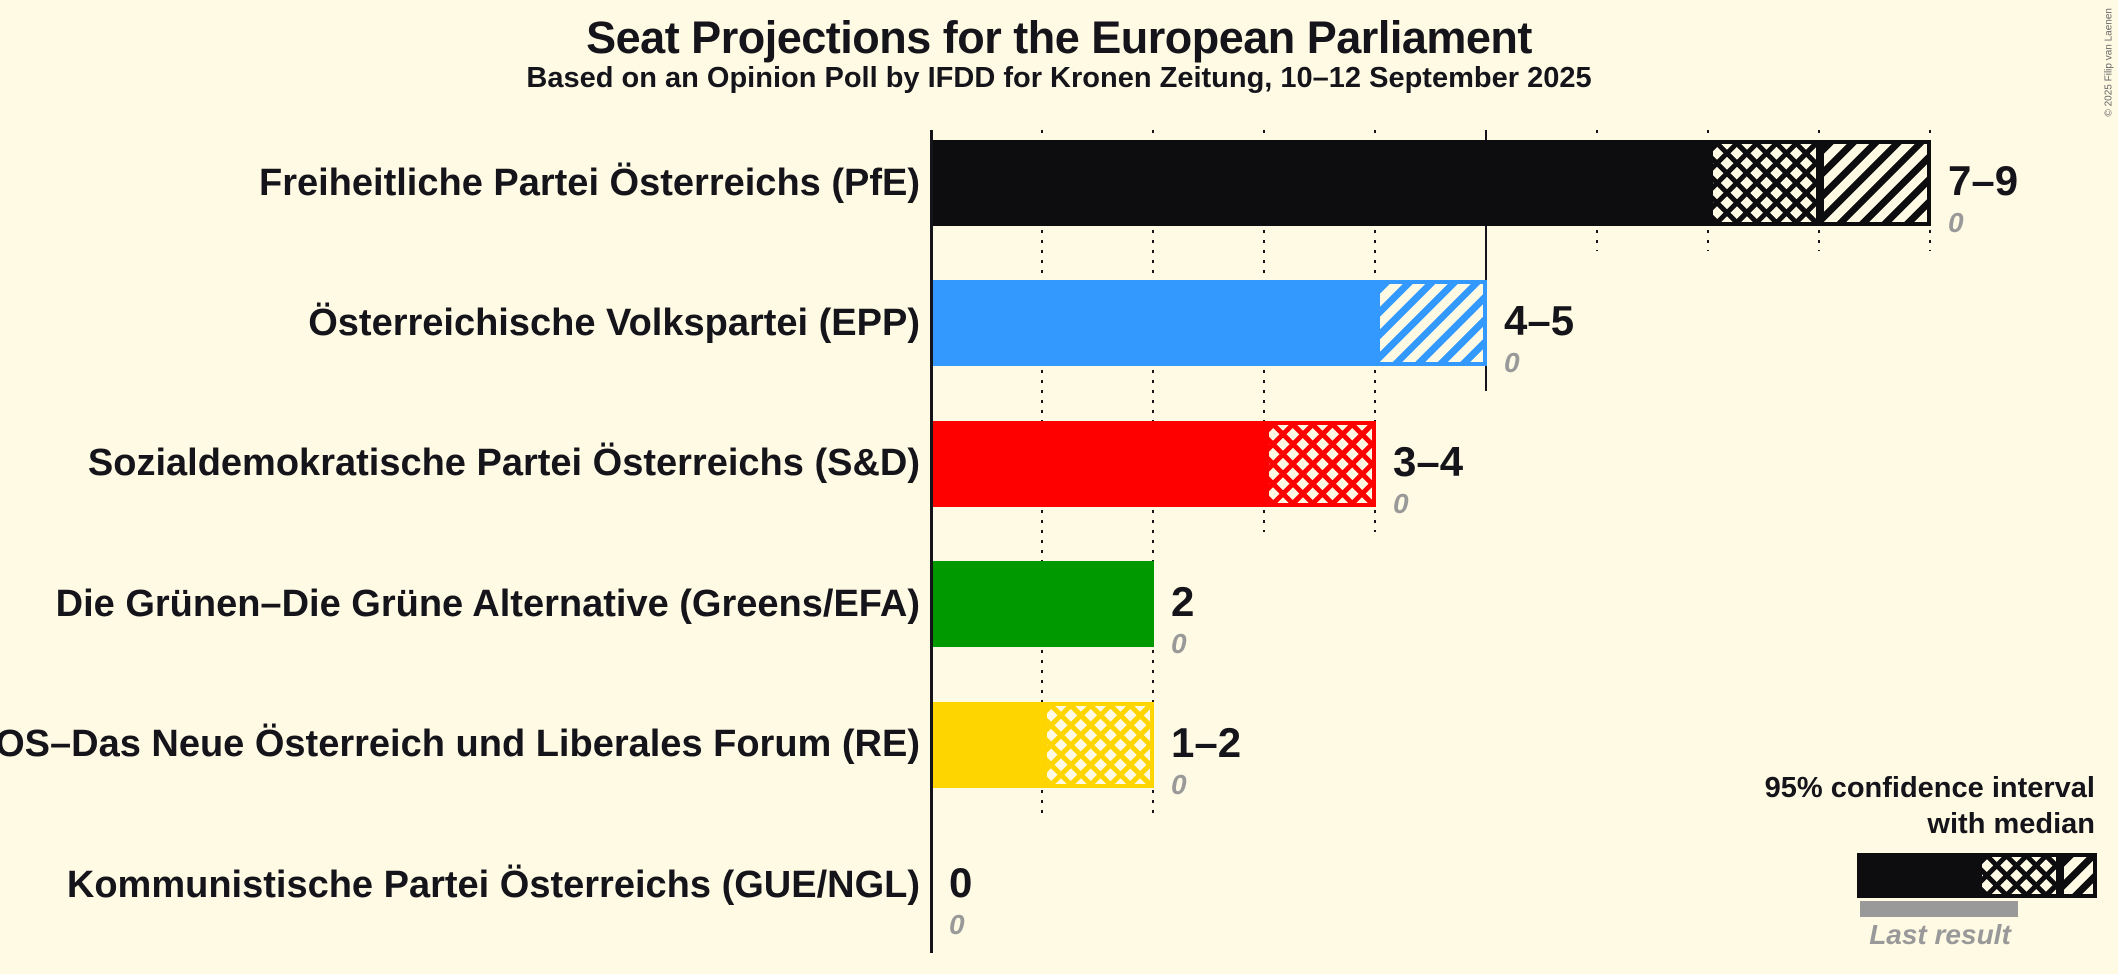 The width and height of the screenshot is (2118, 974). I want to click on legend-ci-hatch-segment, so click(2078, 875).